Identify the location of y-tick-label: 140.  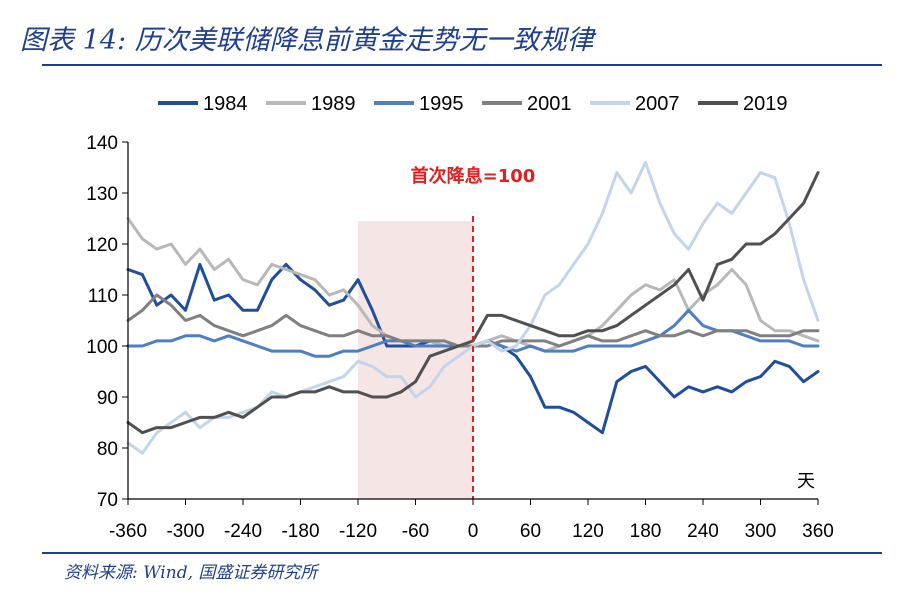
(102, 143).